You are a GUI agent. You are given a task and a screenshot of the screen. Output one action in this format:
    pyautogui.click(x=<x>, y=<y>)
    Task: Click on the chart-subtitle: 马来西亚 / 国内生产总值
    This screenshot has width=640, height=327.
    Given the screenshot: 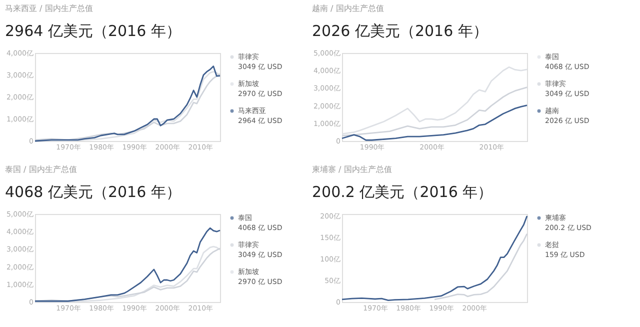 What is the action you would take?
    pyautogui.click(x=49, y=8)
    